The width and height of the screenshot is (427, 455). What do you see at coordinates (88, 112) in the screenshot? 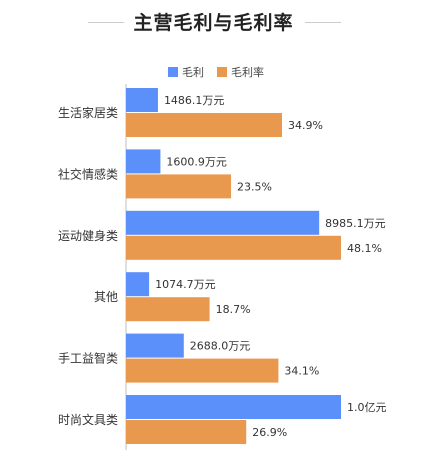
I see `category-label-0: 生活家居类` at bounding box center [88, 112].